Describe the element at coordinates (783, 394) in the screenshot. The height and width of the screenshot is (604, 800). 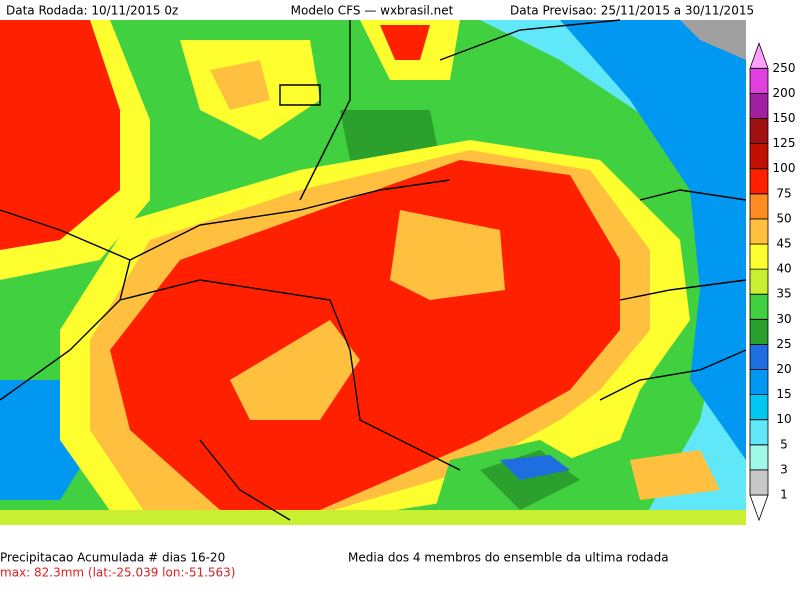
I see `colorbar-label: 15` at that location.